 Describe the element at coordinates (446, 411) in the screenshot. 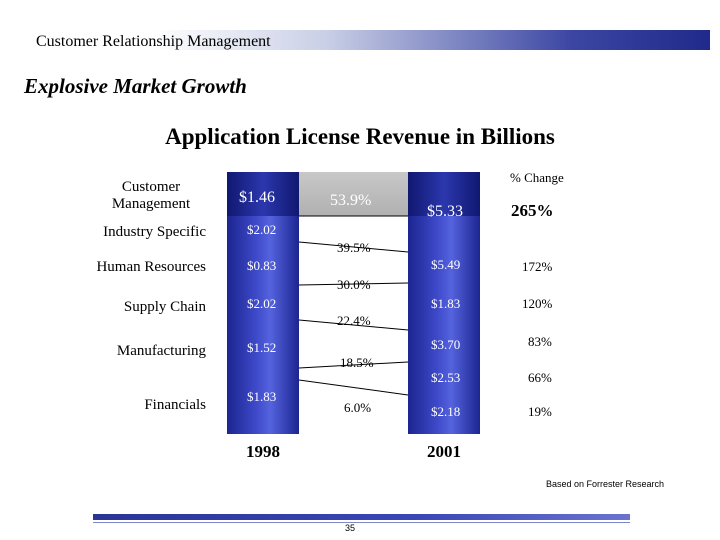

I see `value-2001: $2.18` at that location.